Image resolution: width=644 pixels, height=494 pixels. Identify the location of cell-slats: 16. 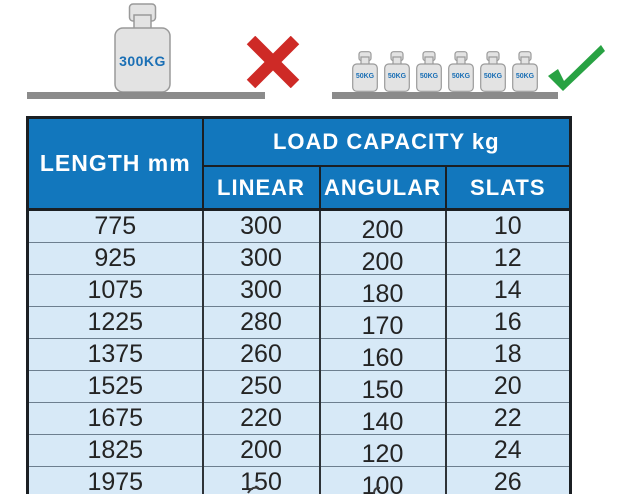
(508, 322).